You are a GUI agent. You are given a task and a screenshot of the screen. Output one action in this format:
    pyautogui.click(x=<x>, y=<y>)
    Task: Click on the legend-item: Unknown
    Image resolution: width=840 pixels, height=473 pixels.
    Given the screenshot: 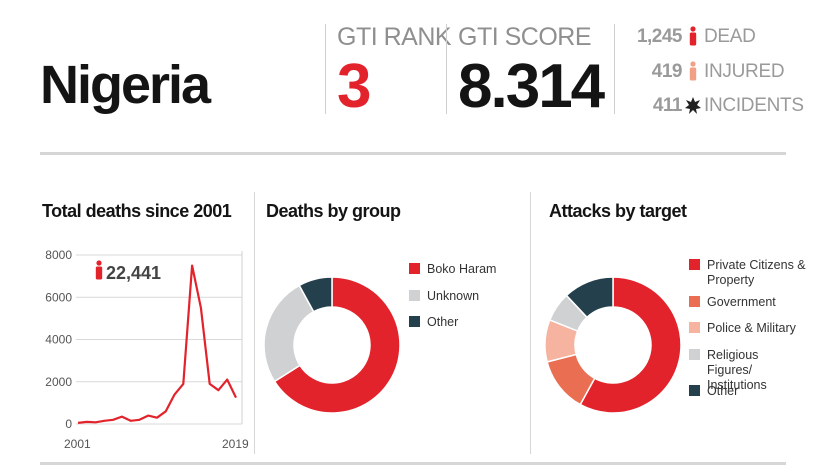 What is the action you would take?
    pyautogui.click(x=444, y=296)
    